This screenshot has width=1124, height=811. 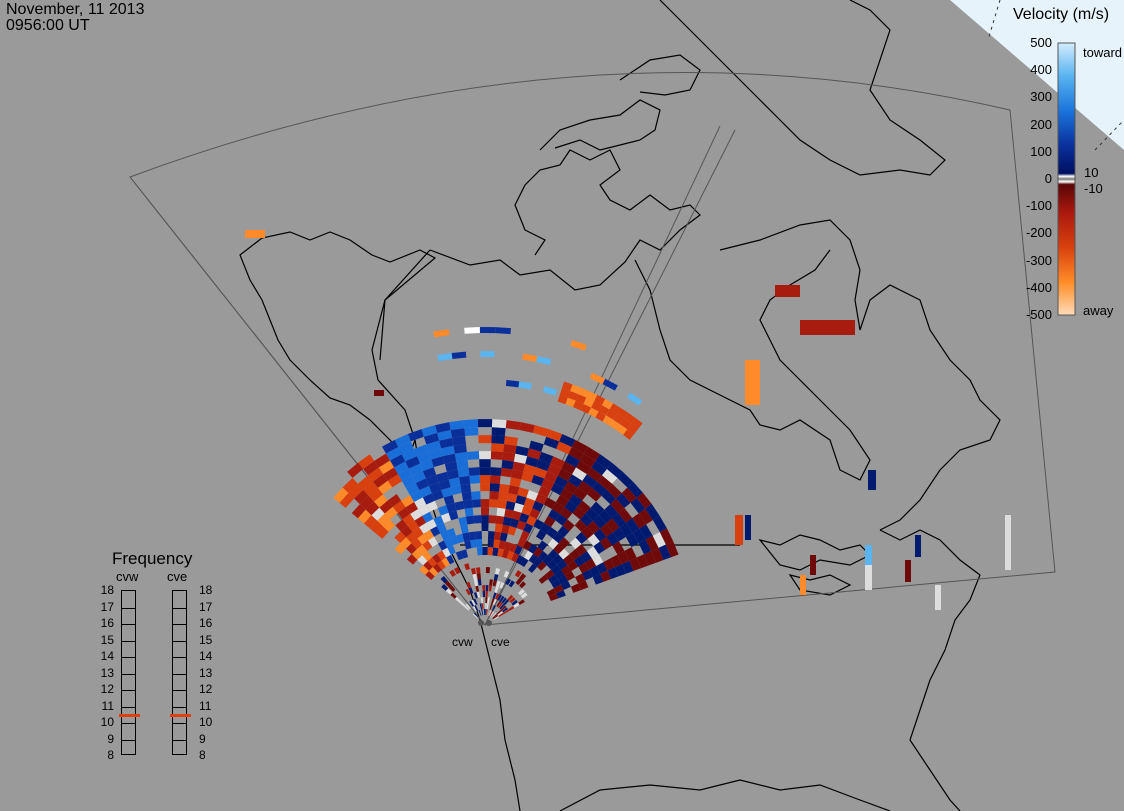 I want to click on velocity-tick: 300, so click(x=1041, y=97).